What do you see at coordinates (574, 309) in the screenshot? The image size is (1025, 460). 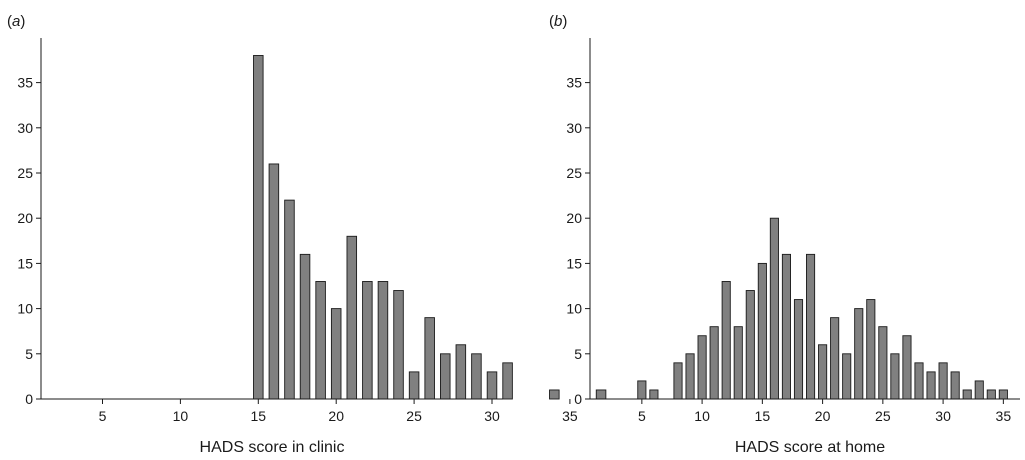 I see `panel-b-y-tick-label-10: 10` at bounding box center [574, 309].